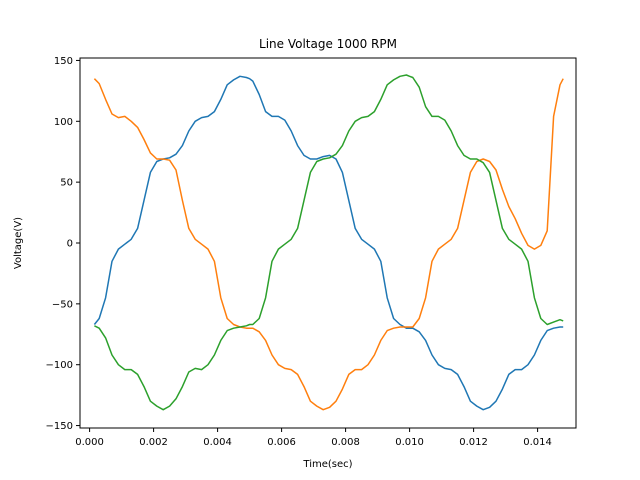 This screenshot has height=480, width=640. What do you see at coordinates (327, 464) in the screenshot?
I see `x-axis-label: Time(sec)` at bounding box center [327, 464].